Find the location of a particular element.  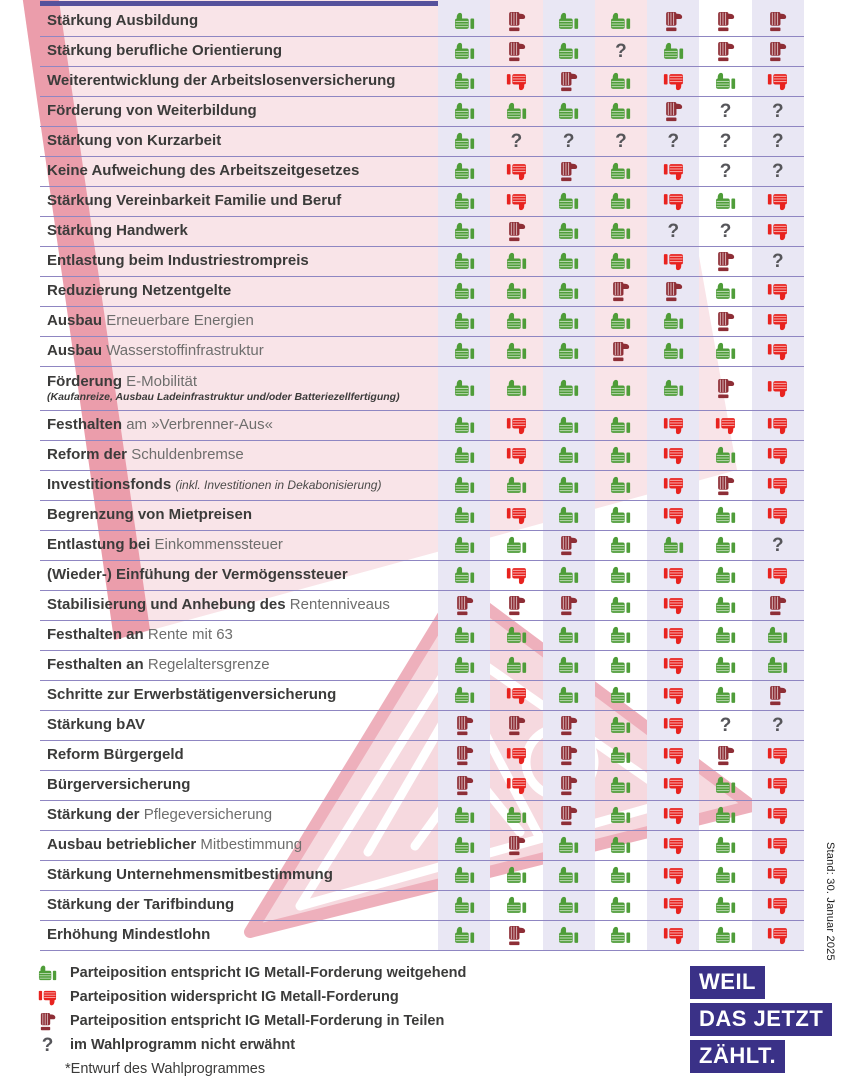

table-row: Schritte zur Erwerbstätigenversicherung is located at coordinates (422, 696).